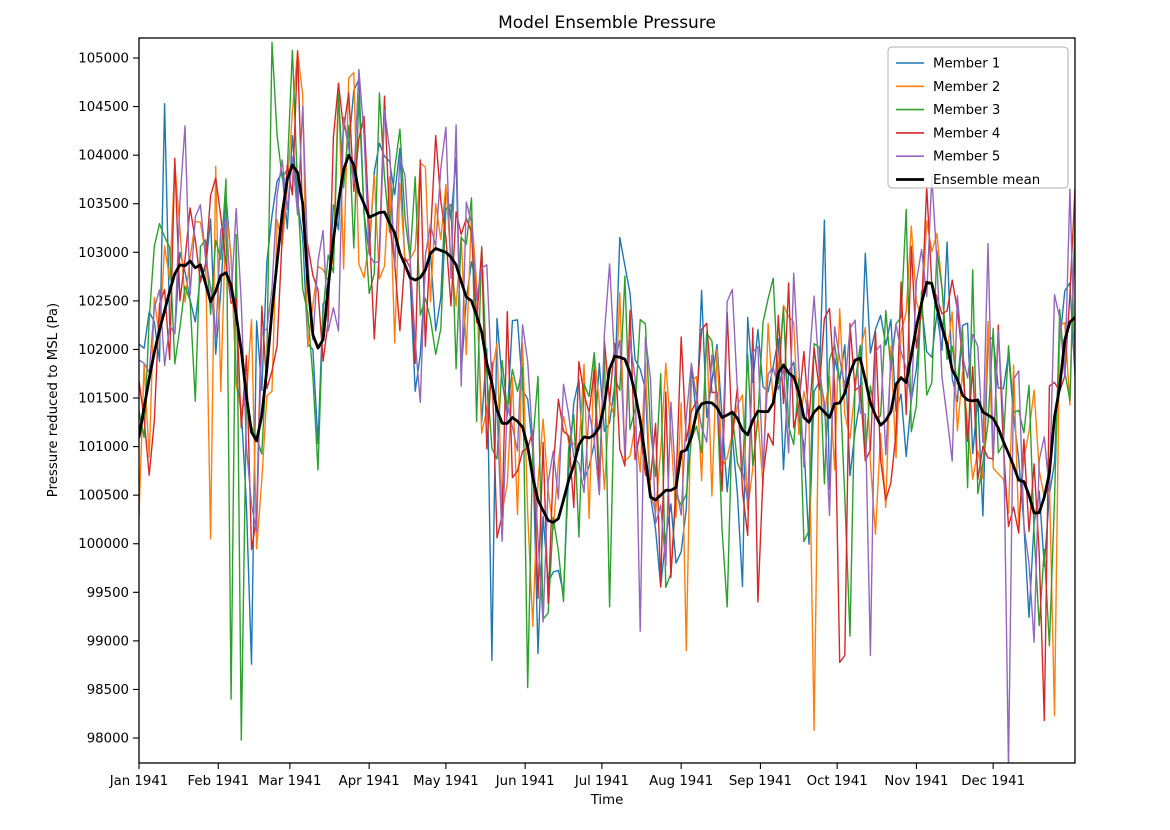 The height and width of the screenshot is (830, 1170). I want to click on legend-label: Member 5, so click(966, 157).